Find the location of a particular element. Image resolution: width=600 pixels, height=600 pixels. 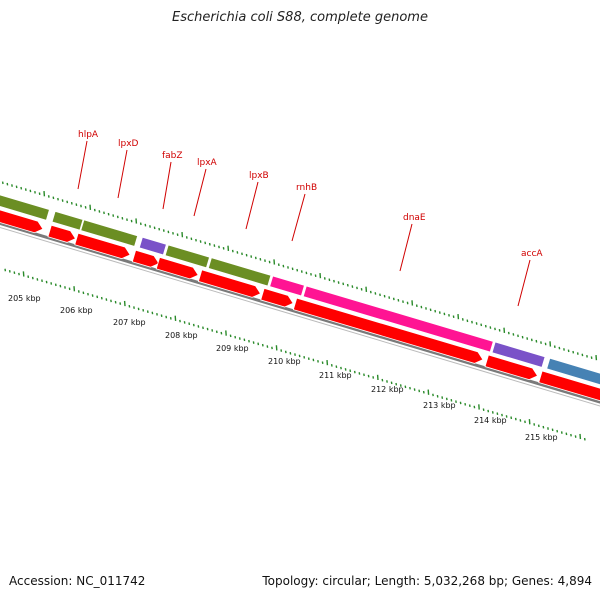

gene-label-fabZ: fabZ is located at coordinates (172, 156).